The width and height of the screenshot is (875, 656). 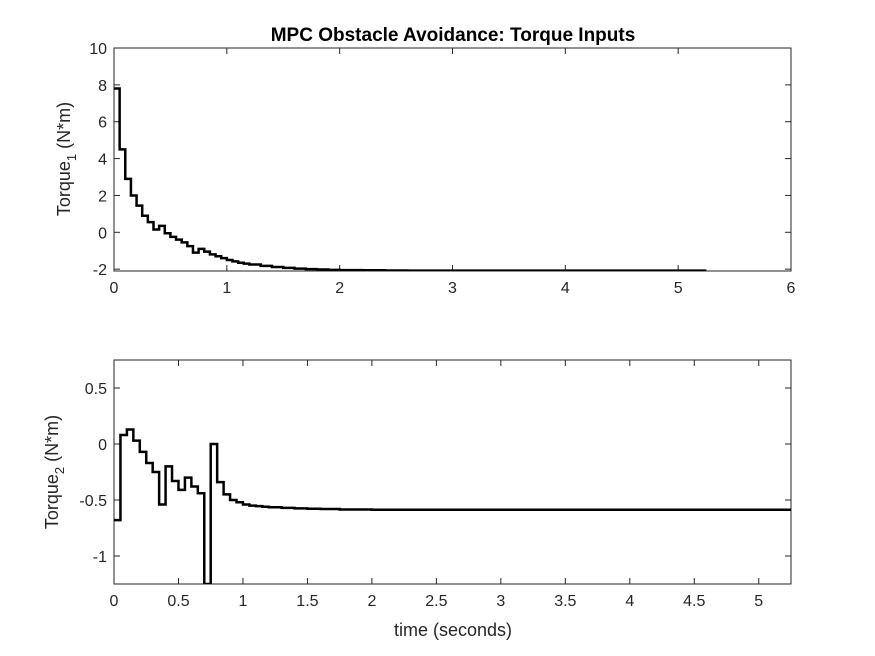 I want to click on y-tick-label: 10, so click(x=98, y=49).